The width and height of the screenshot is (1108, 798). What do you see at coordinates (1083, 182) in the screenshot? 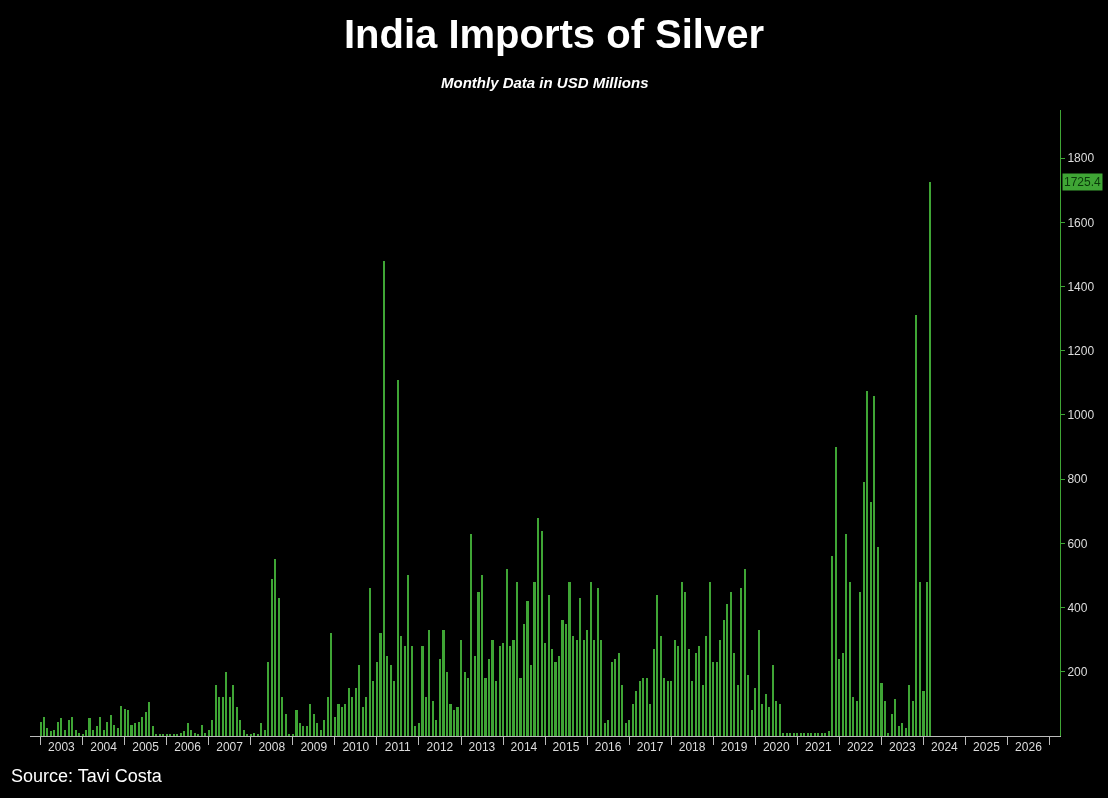
I see `text: 1725.4` at bounding box center [1083, 182].